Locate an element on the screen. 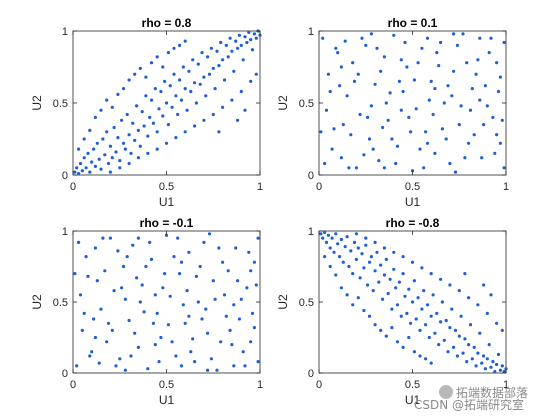 The image size is (560, 420). watermark: 拓端数据部落 CSDN @拓端研究室 is located at coordinates (471, 398).